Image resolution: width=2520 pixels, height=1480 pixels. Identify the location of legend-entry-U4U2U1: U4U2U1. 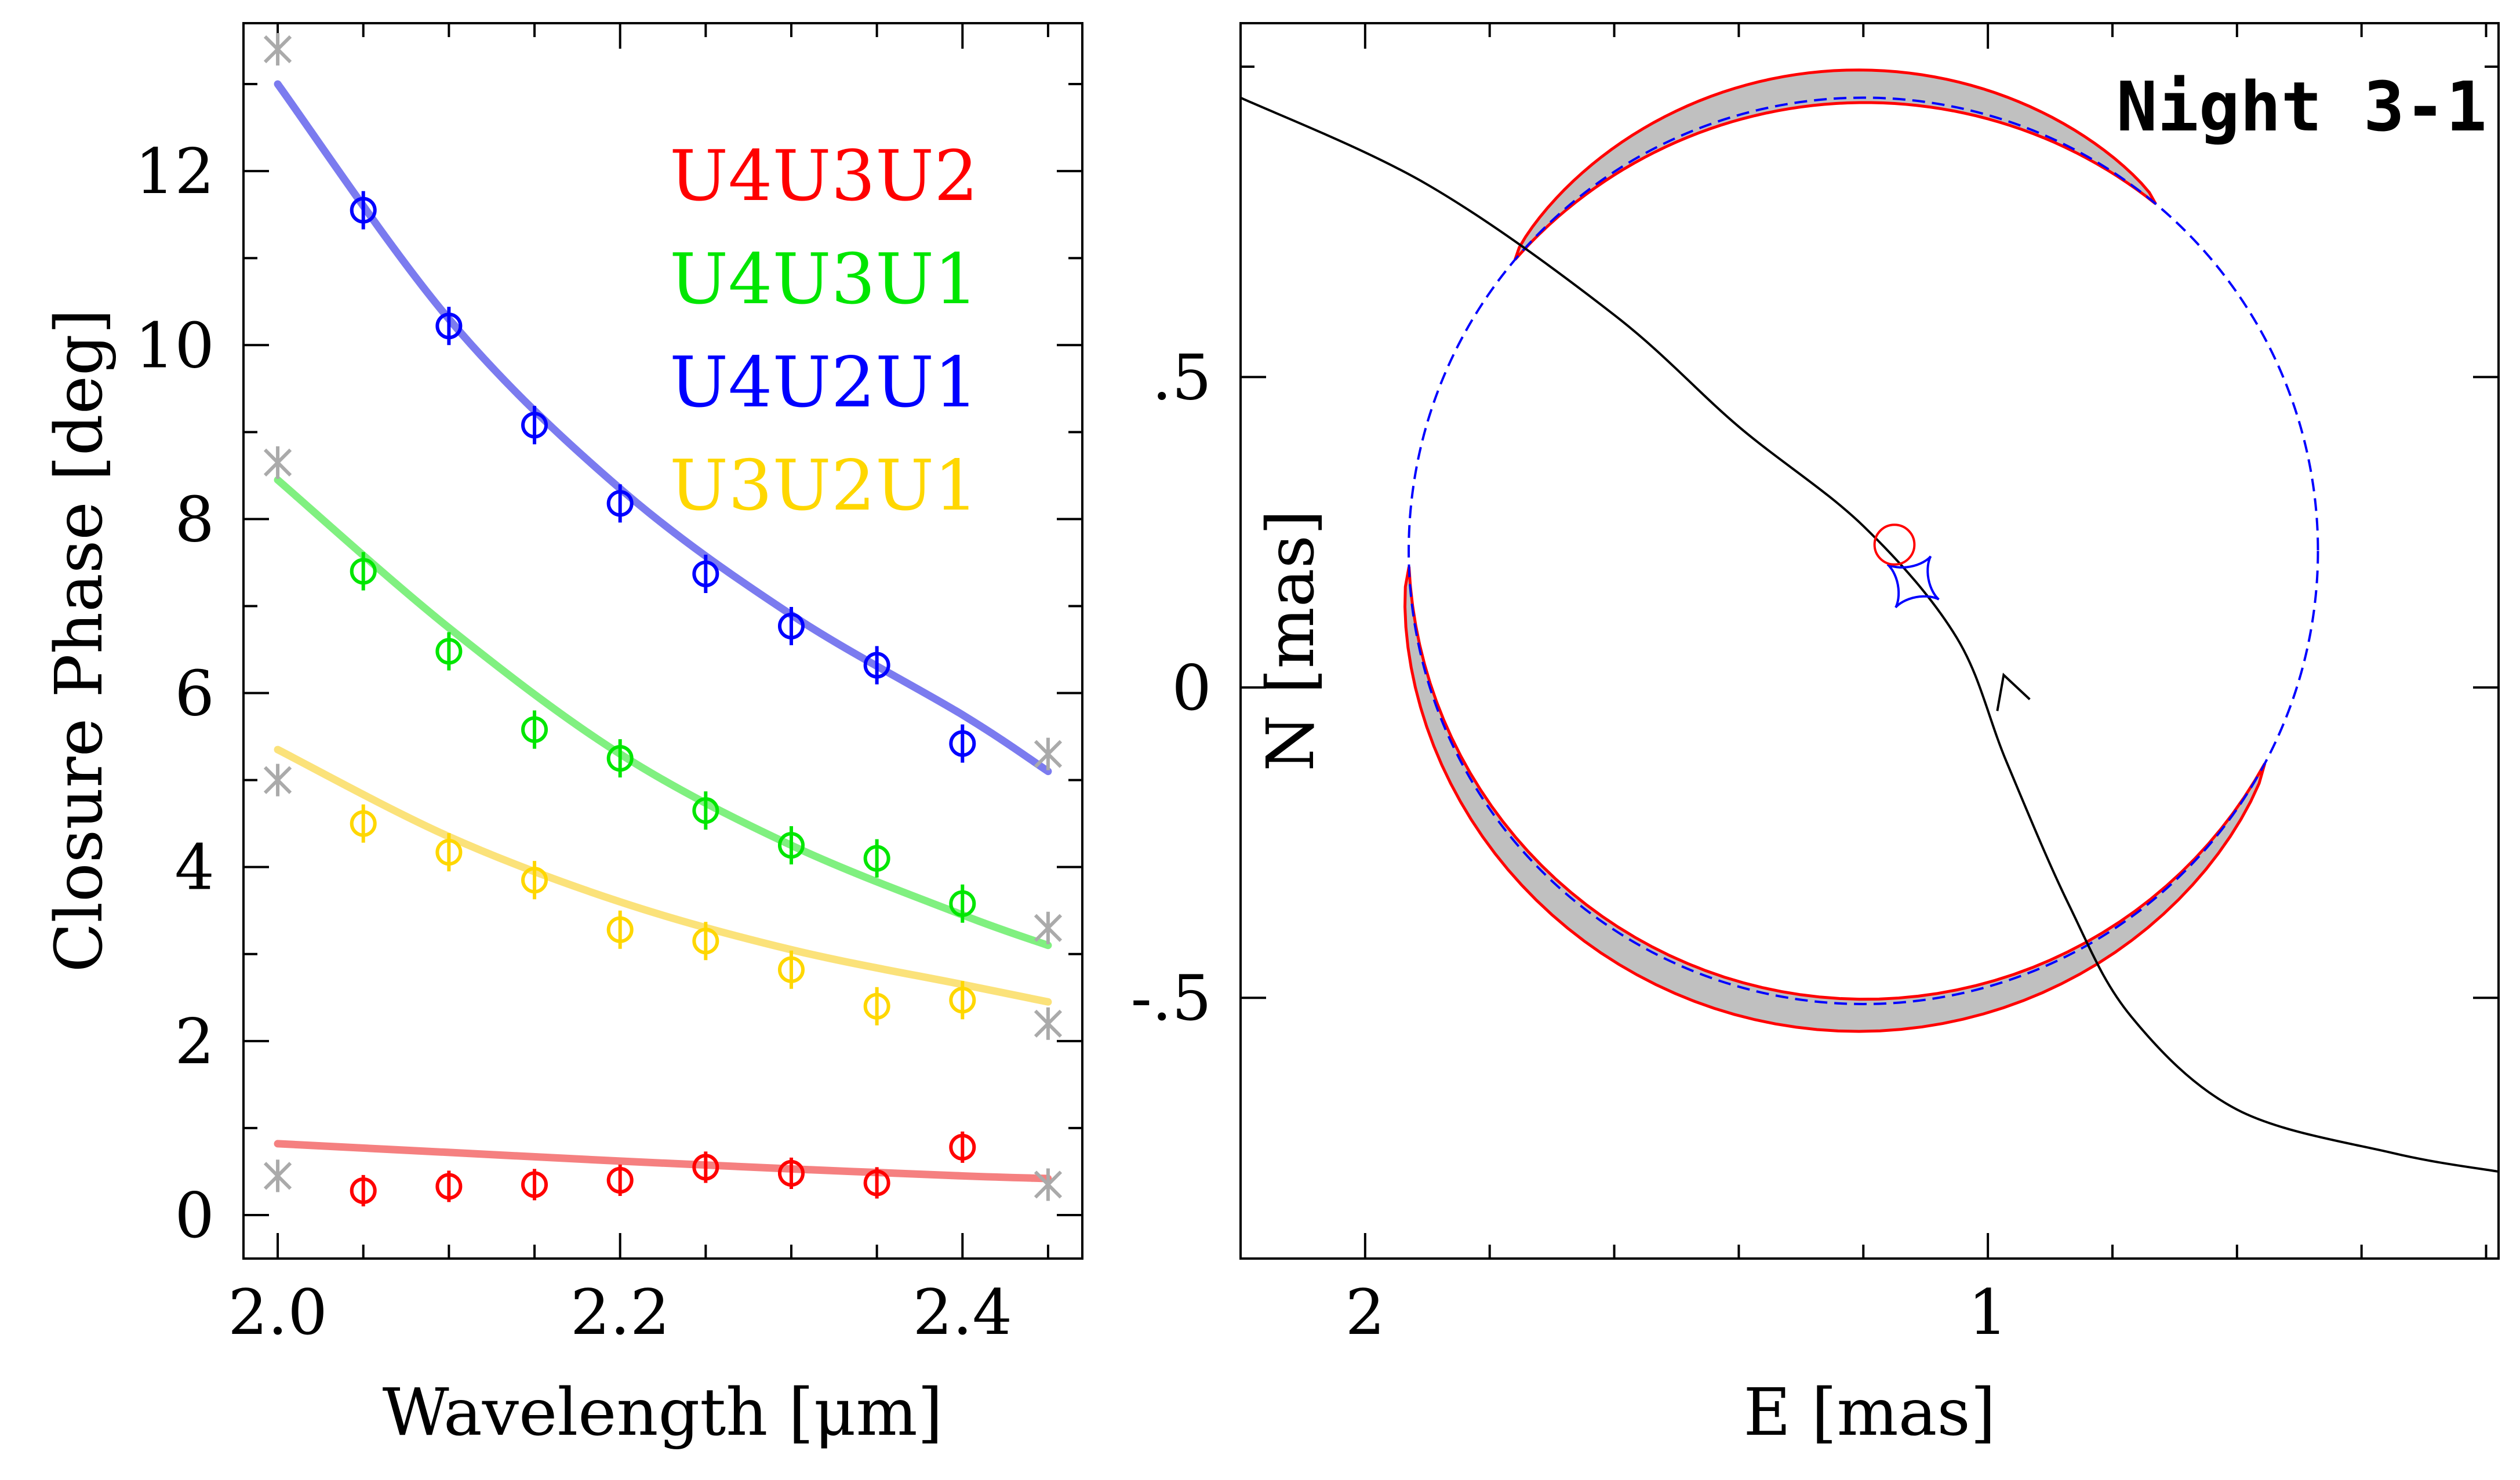
(824, 383).